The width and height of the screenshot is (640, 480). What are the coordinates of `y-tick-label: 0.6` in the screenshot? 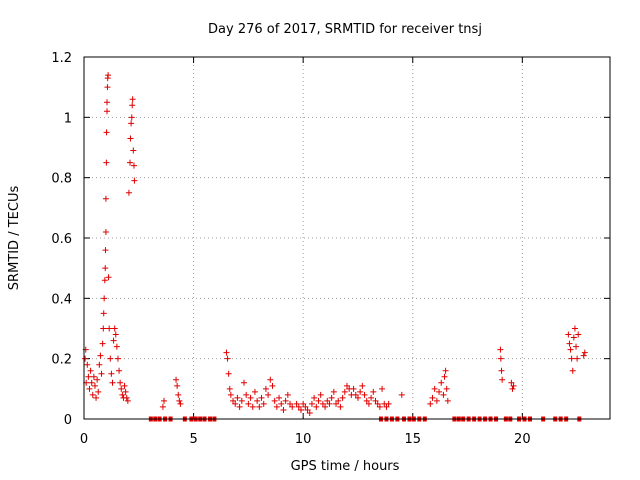 It's located at (61, 239).